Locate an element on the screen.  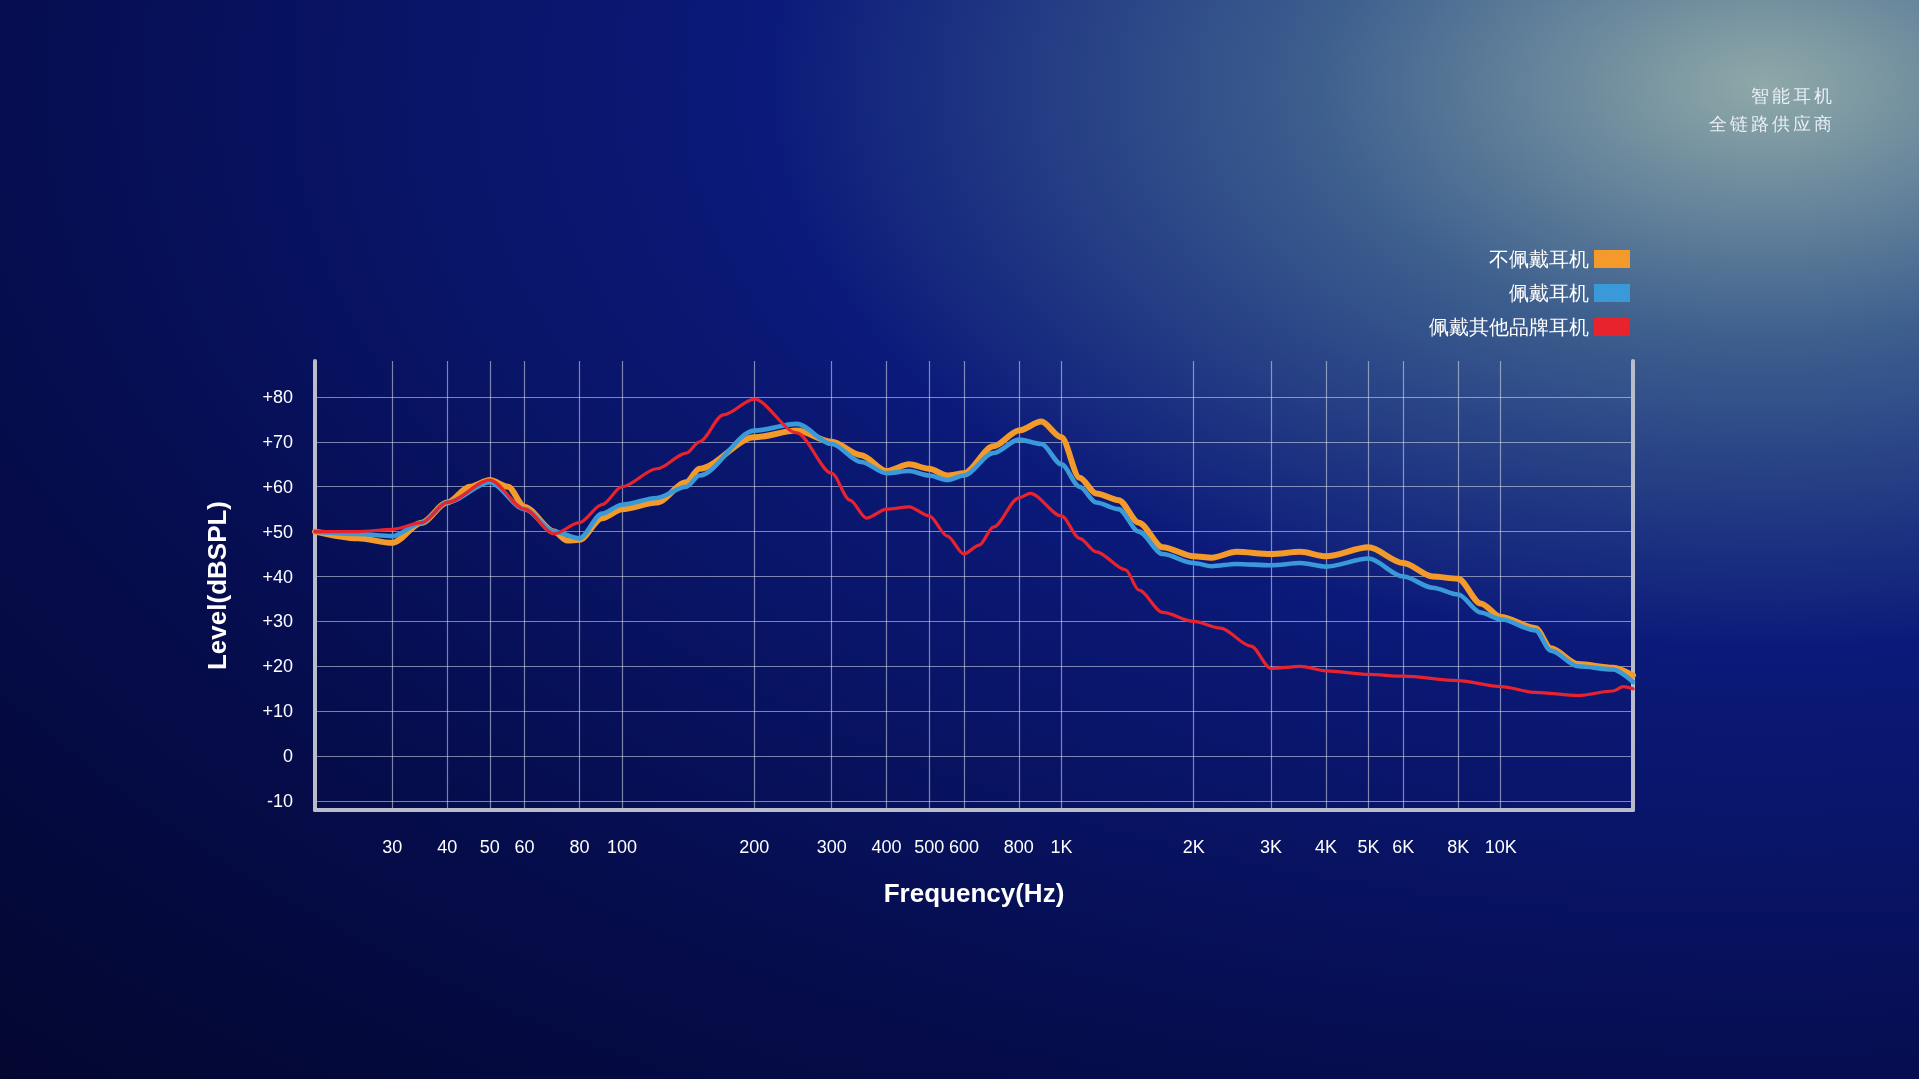
x-tick-label: 1K is located at coordinates (1061, 847).